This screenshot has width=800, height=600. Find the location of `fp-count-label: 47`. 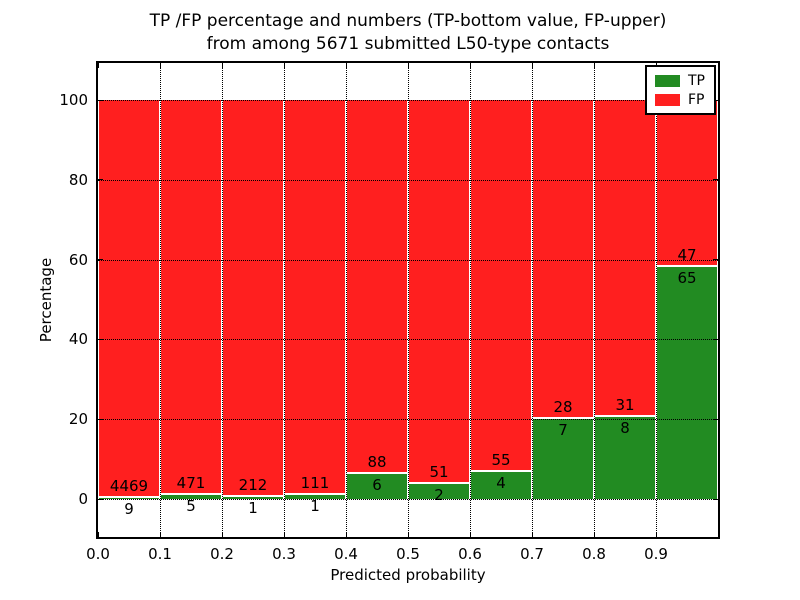

fp-count-label: 47 is located at coordinates (687, 255).